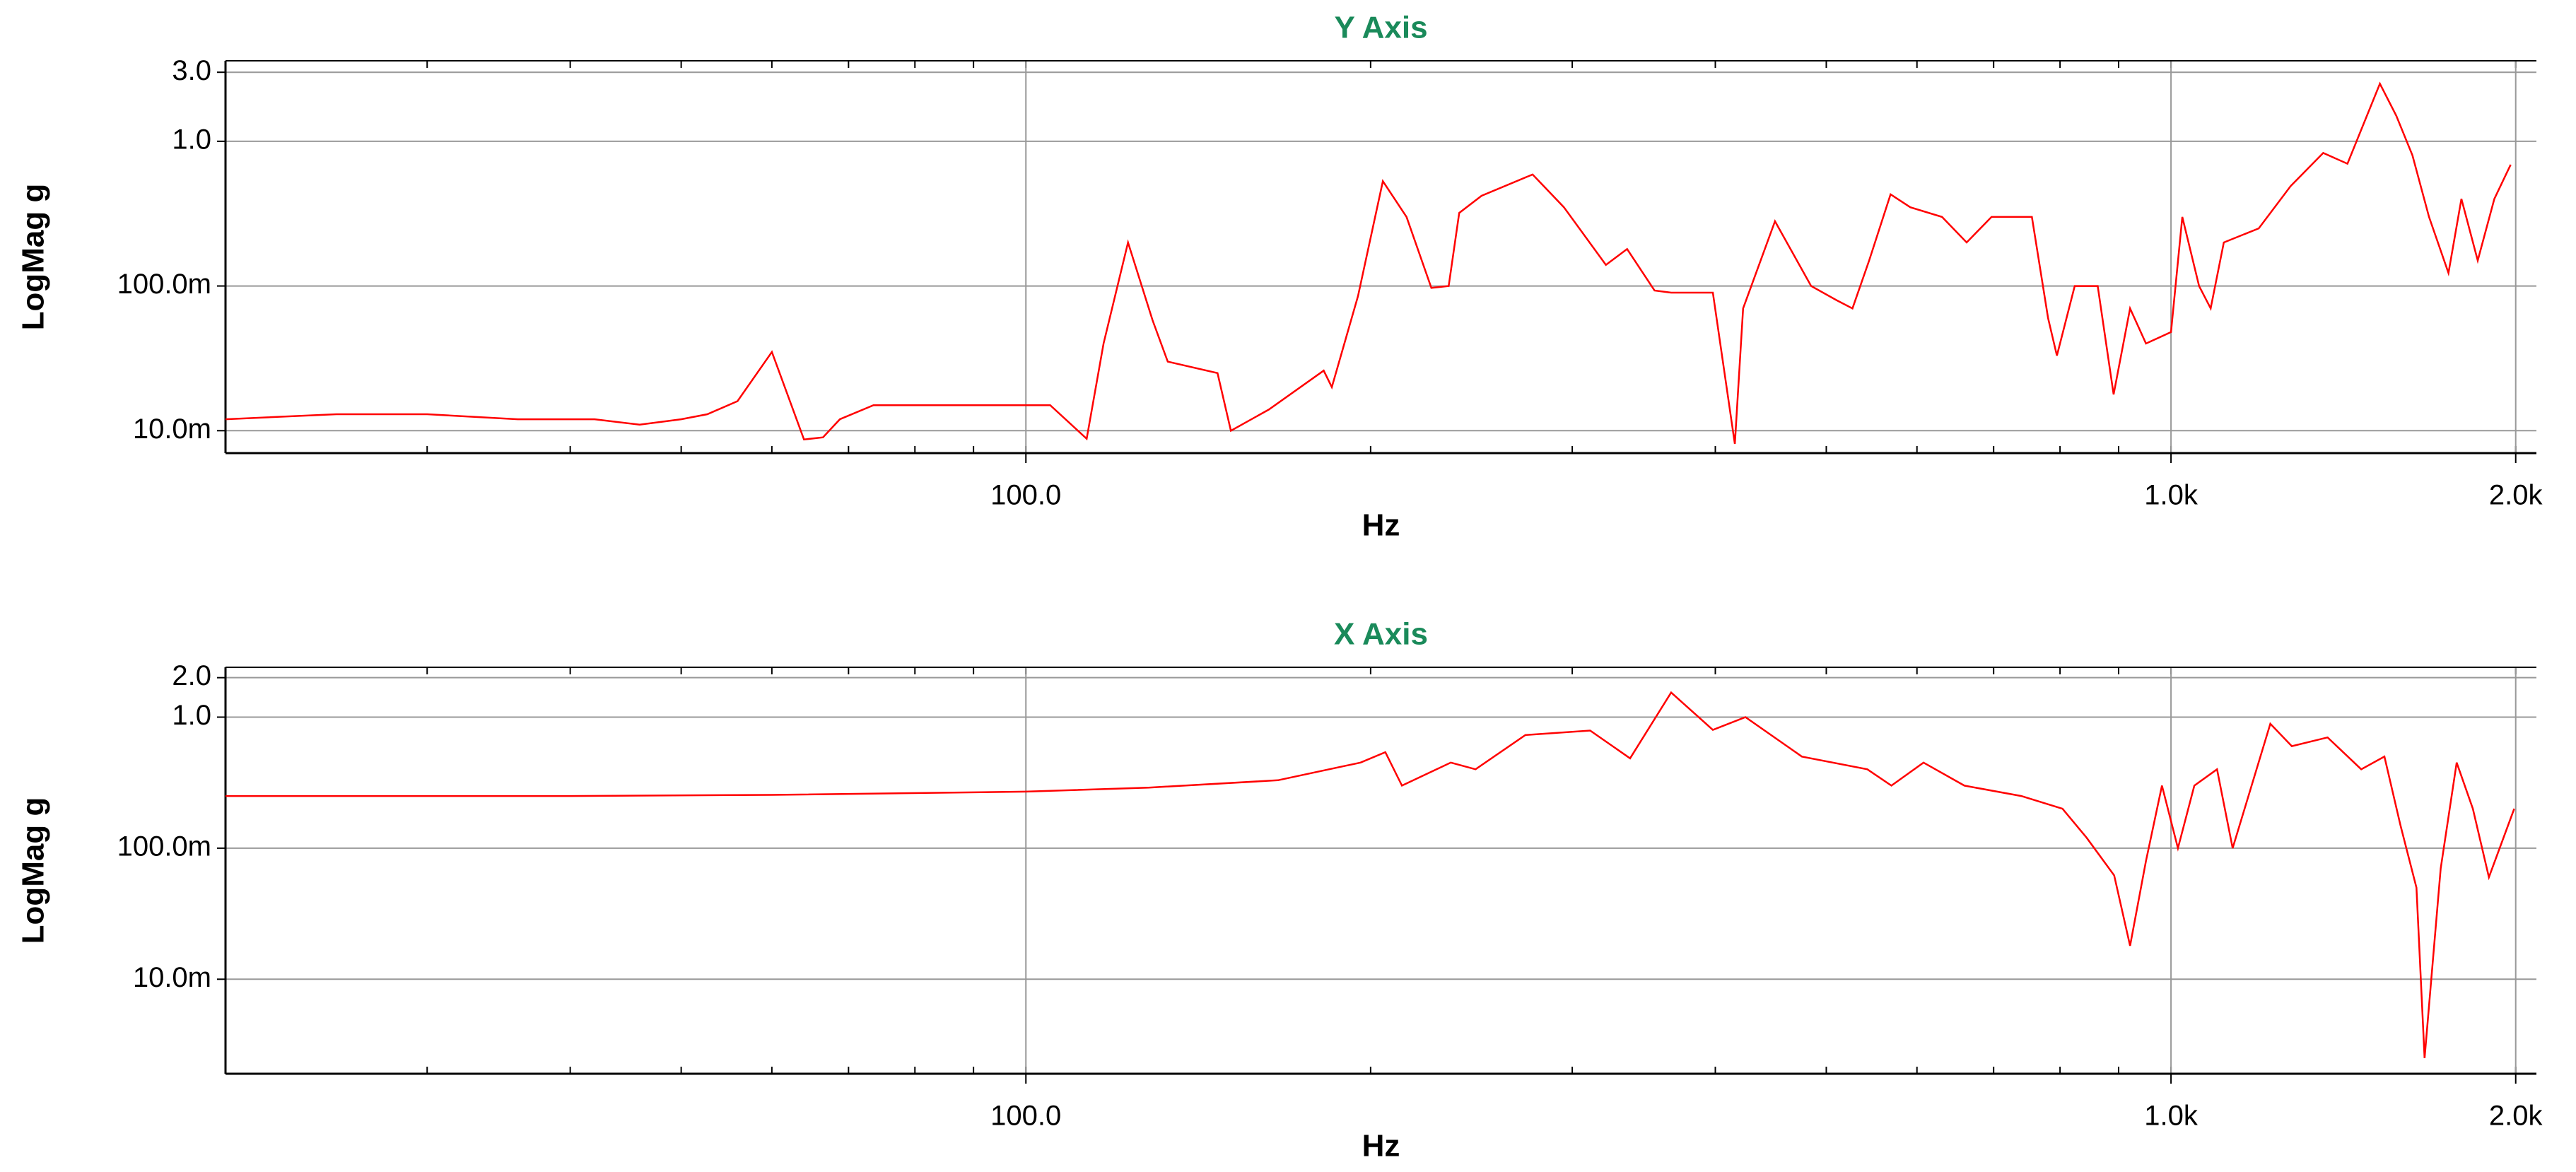  Describe the element at coordinates (191, 70) in the screenshot. I see `y-tick-label: 3.0` at that location.